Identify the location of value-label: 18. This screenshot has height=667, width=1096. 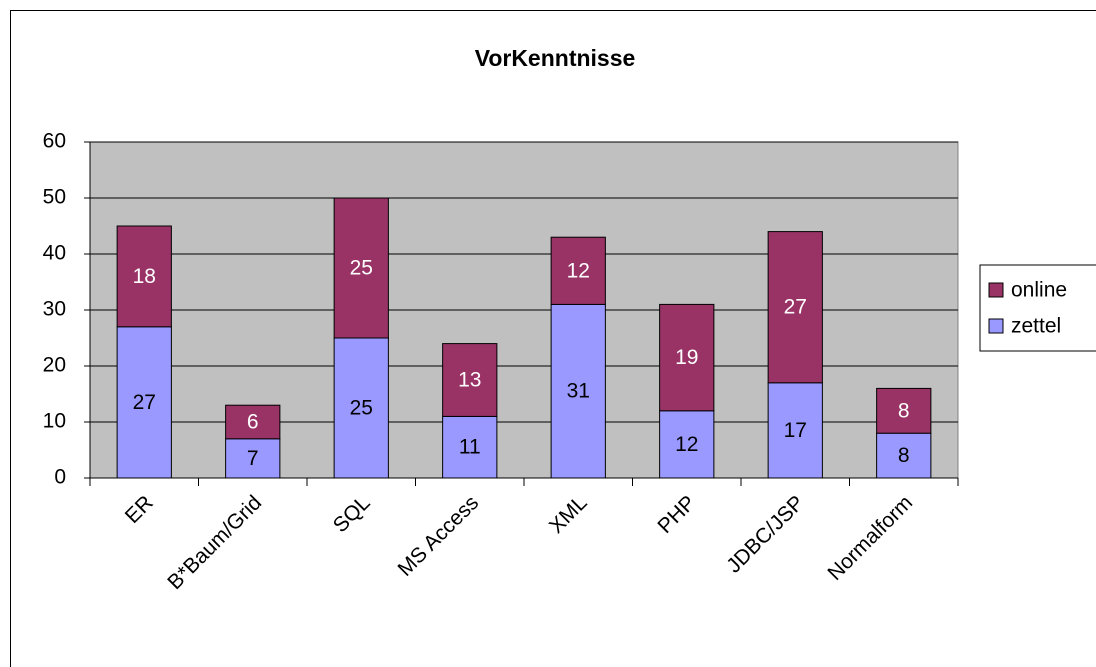
(144, 276).